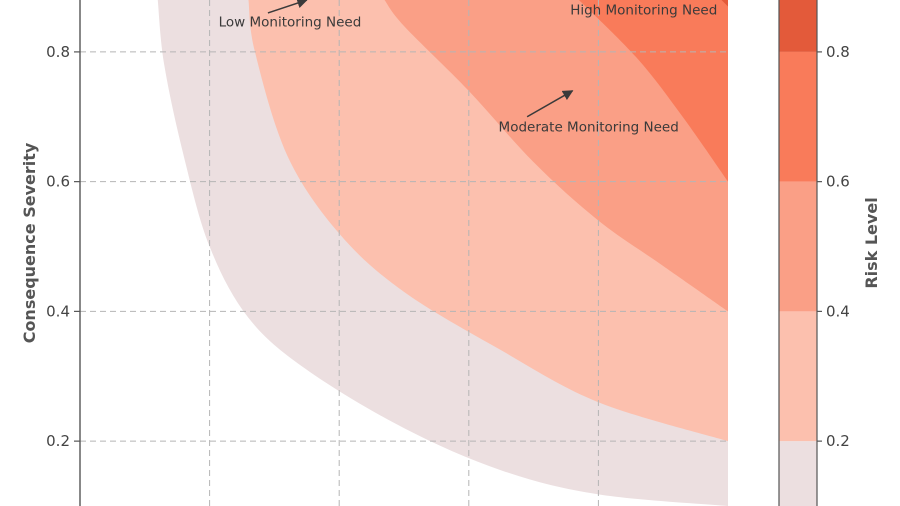 The width and height of the screenshot is (900, 506). I want to click on y-axis-title: Consequence Severity, so click(29, 242).